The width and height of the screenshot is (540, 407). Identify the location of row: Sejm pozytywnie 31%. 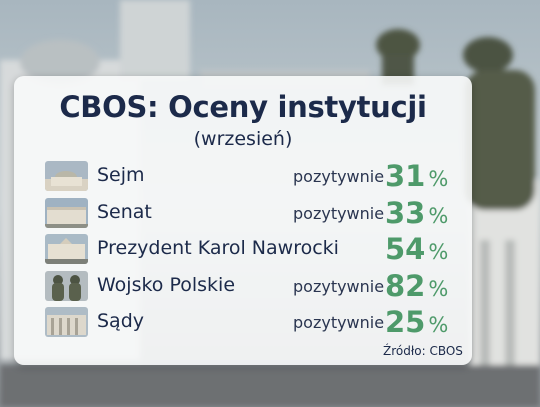
(243, 176).